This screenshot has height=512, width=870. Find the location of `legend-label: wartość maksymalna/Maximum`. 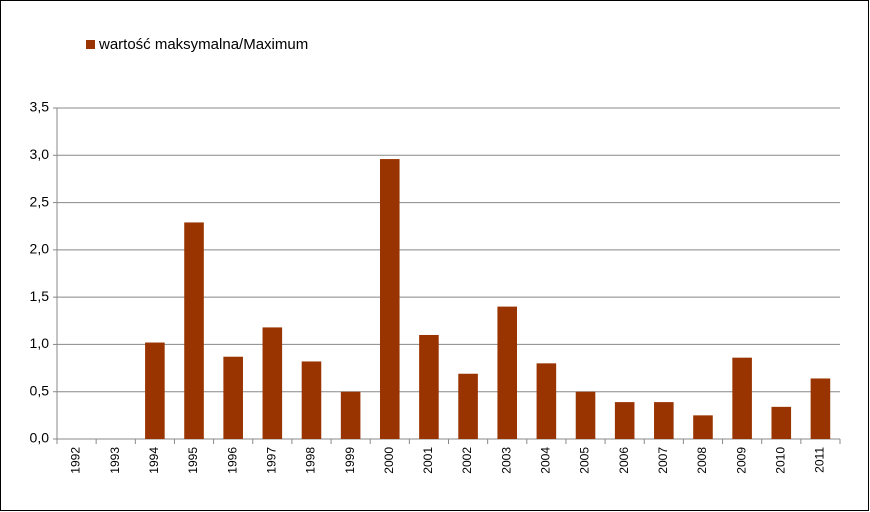

legend-label: wartość maksymalna/Maximum is located at coordinates (203, 44).